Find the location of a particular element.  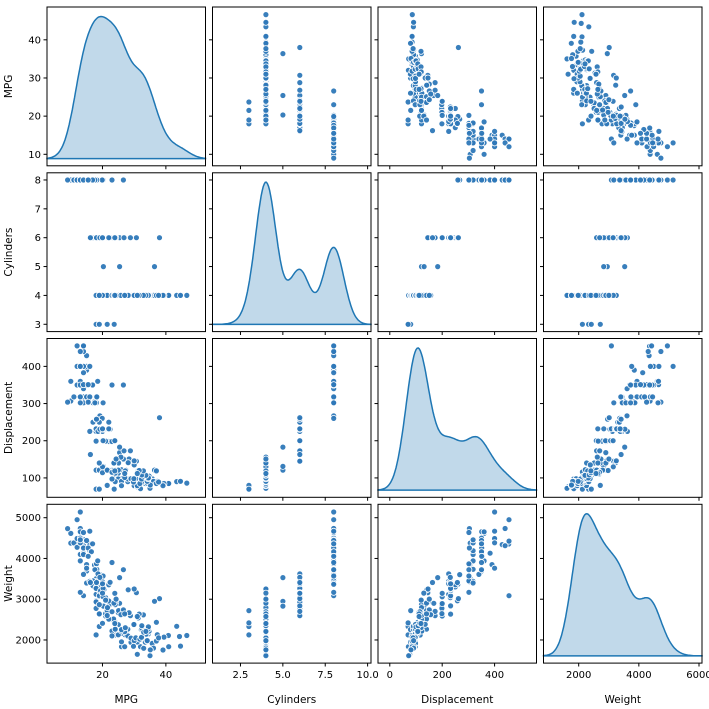

subplot-weight-vs-weight: 2000 4000 6000 Weight is located at coordinates (624, 604).